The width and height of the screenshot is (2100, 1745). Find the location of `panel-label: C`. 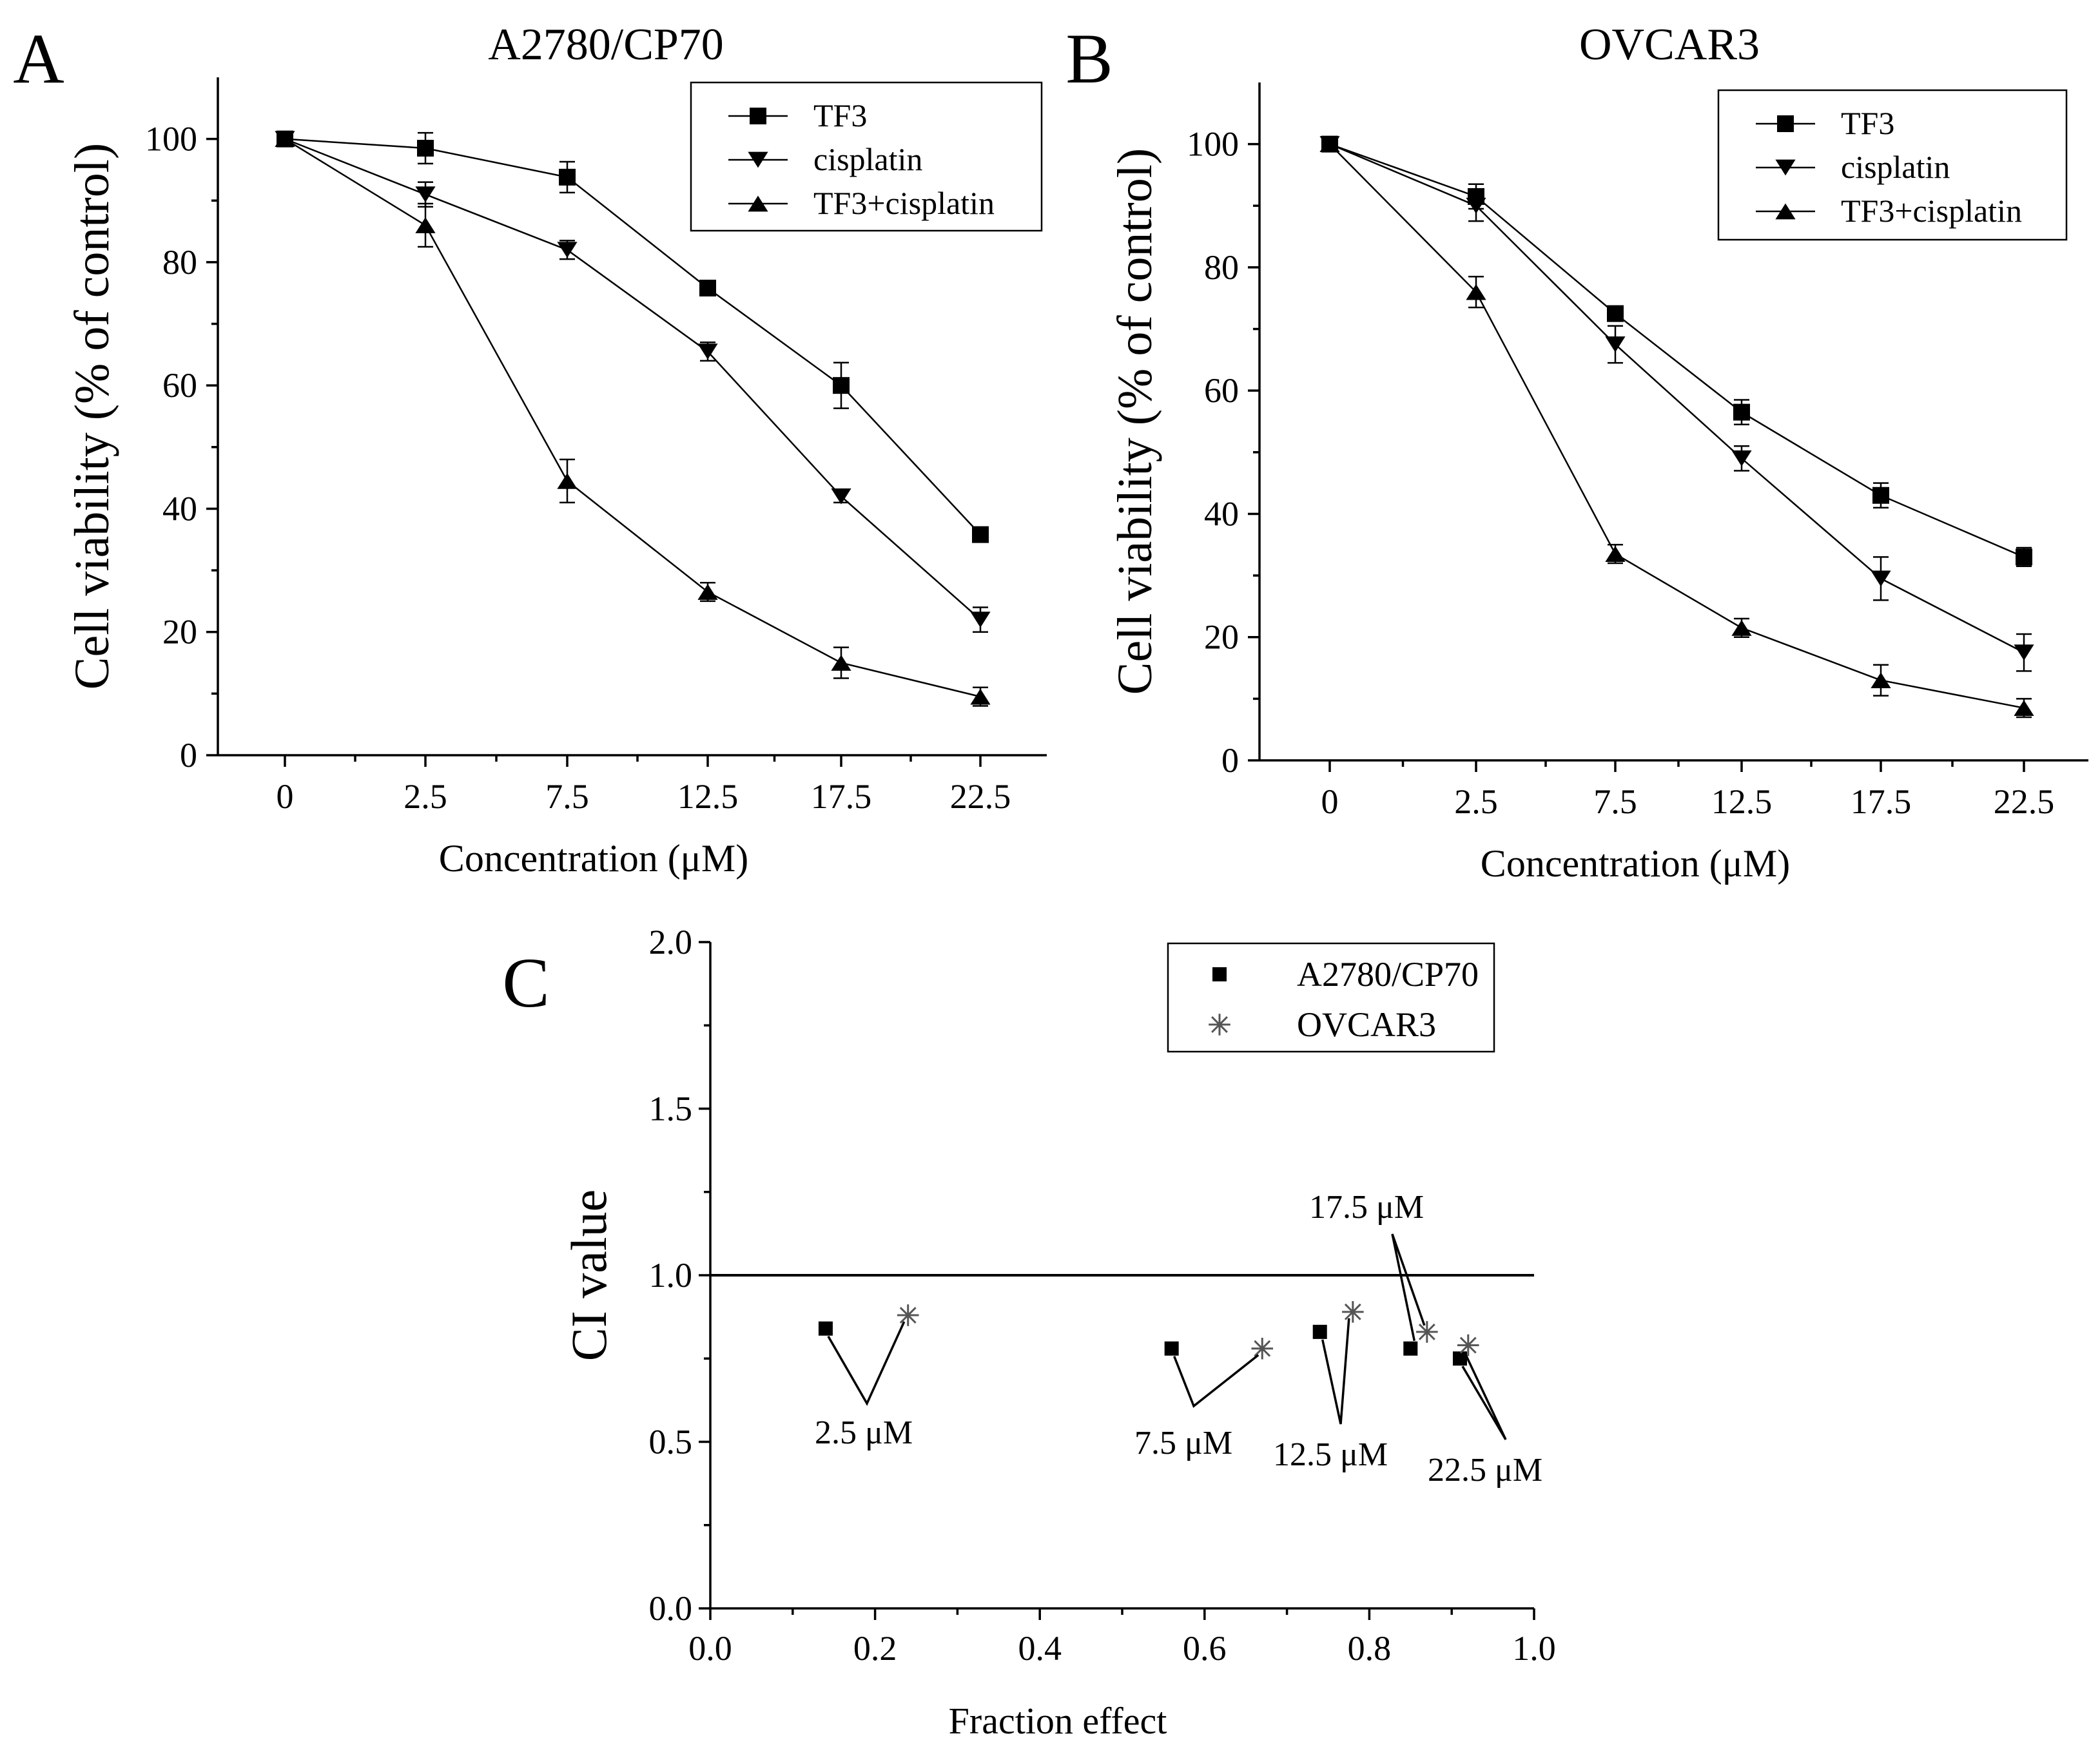

panel-label: C is located at coordinates (525, 983).